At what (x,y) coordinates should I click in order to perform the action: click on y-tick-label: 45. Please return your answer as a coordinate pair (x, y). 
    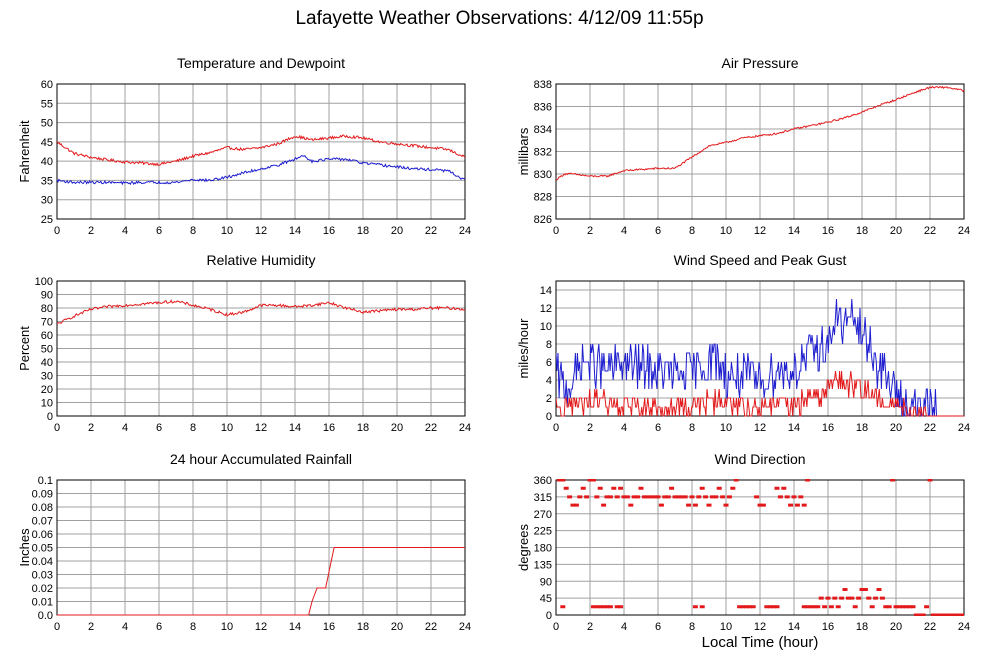
    Looking at the image, I should click on (546, 599).